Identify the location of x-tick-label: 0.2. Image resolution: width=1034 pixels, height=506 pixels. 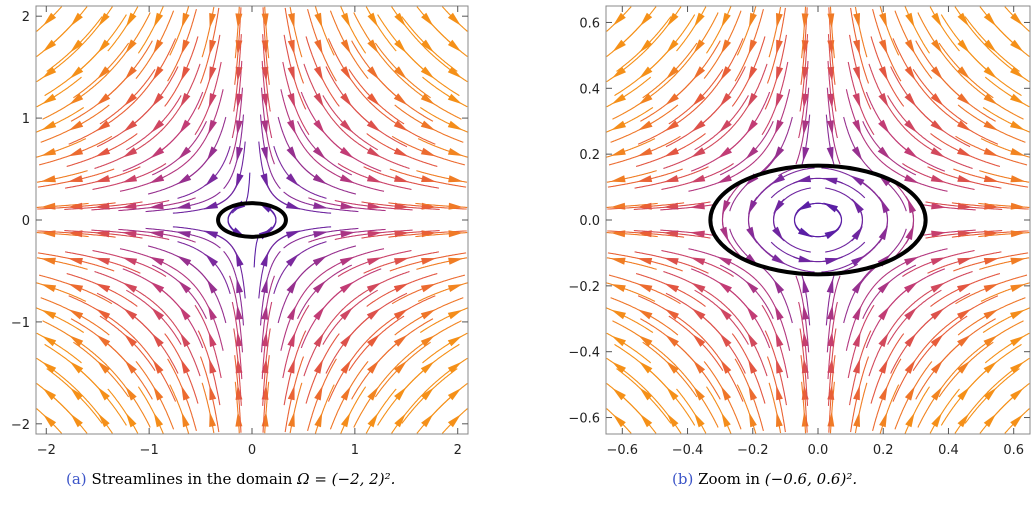
(883, 450).